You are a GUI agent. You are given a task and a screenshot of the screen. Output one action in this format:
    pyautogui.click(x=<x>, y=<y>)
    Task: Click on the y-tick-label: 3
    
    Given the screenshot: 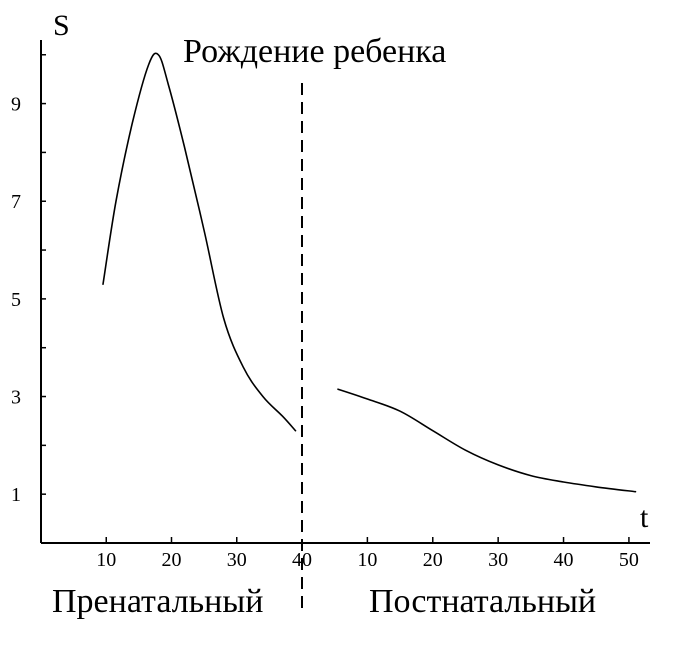 What is the action you would take?
    pyautogui.click(x=16, y=398)
    